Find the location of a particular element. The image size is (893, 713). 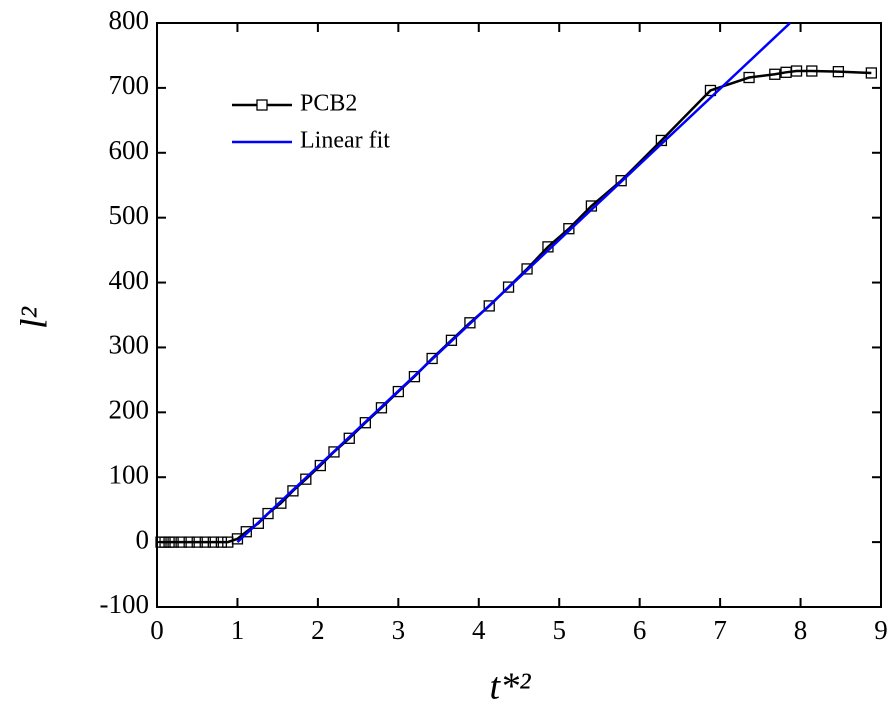

y-tick-label: 500 is located at coordinates (129, 215).